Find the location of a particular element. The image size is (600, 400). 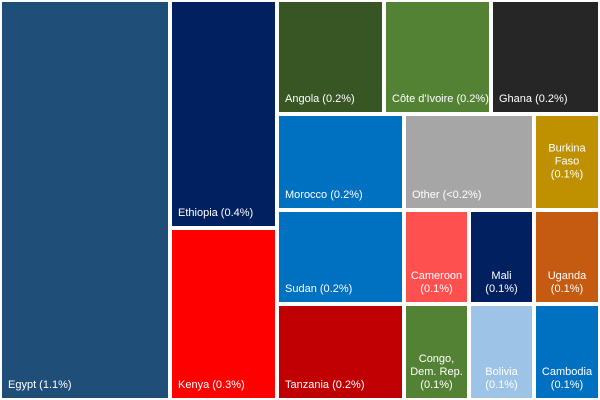

tile-uganda: Uganda (0.1%) is located at coordinates (567, 257).